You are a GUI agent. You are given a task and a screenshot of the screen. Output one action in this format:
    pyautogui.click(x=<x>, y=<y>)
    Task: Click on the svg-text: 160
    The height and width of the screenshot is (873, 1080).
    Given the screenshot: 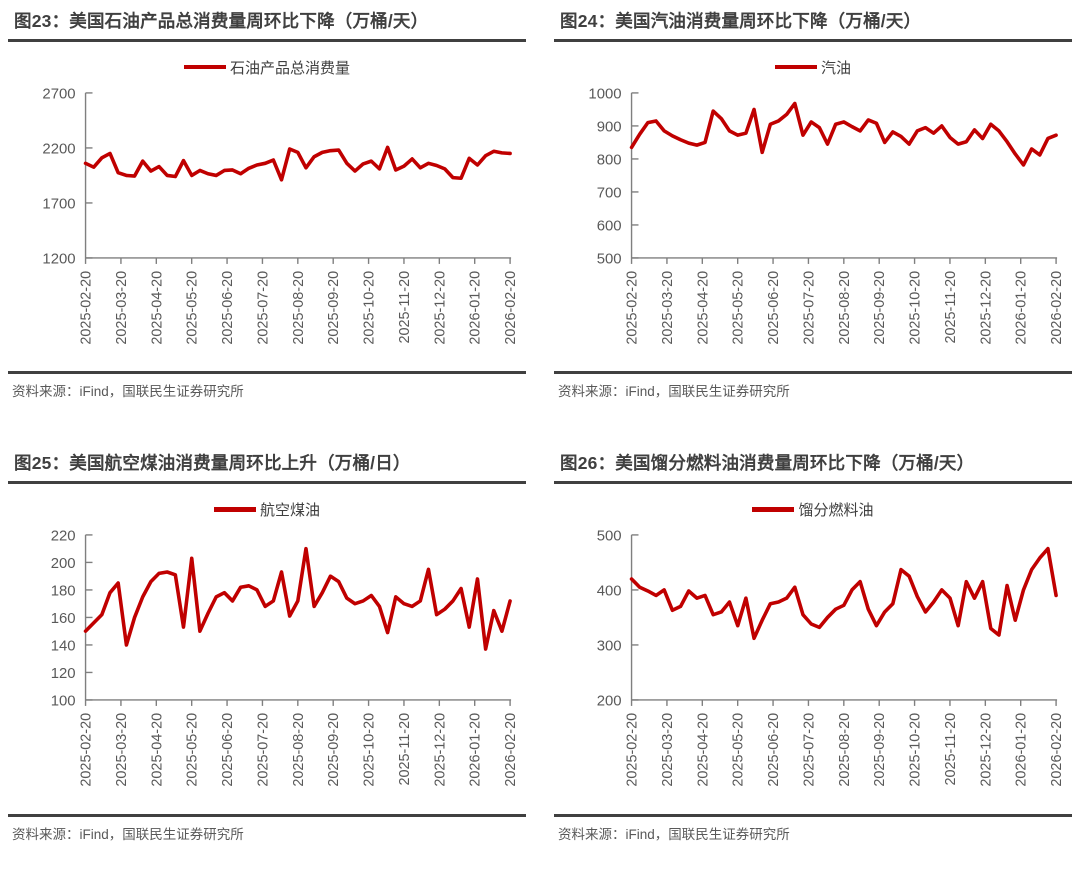 What is the action you would take?
    pyautogui.click(x=63, y=619)
    